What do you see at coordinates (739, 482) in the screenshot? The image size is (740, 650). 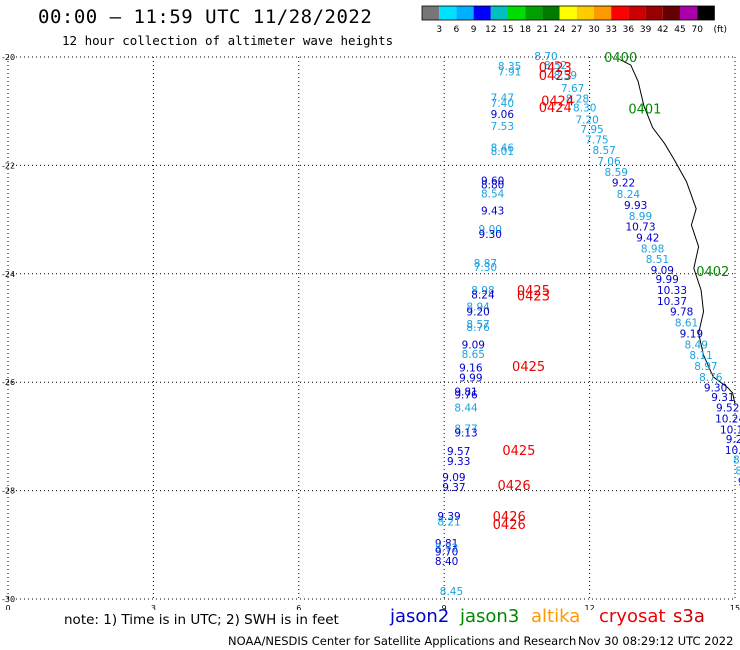 I see `wave-height-label: 9.14` at bounding box center [739, 482].